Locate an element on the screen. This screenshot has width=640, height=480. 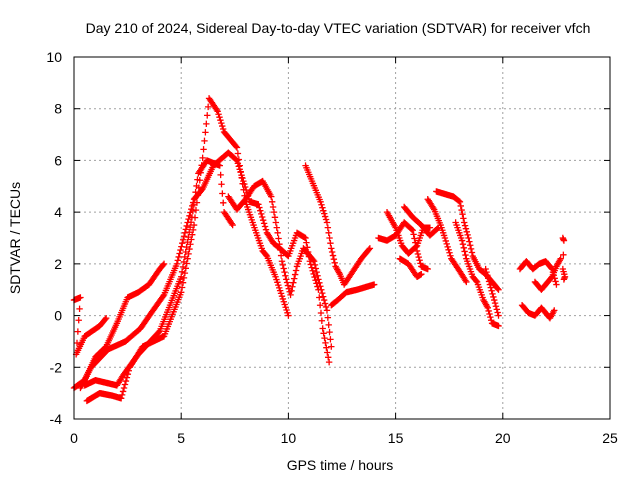
x-tick-label: 20 is located at coordinates (503, 438).